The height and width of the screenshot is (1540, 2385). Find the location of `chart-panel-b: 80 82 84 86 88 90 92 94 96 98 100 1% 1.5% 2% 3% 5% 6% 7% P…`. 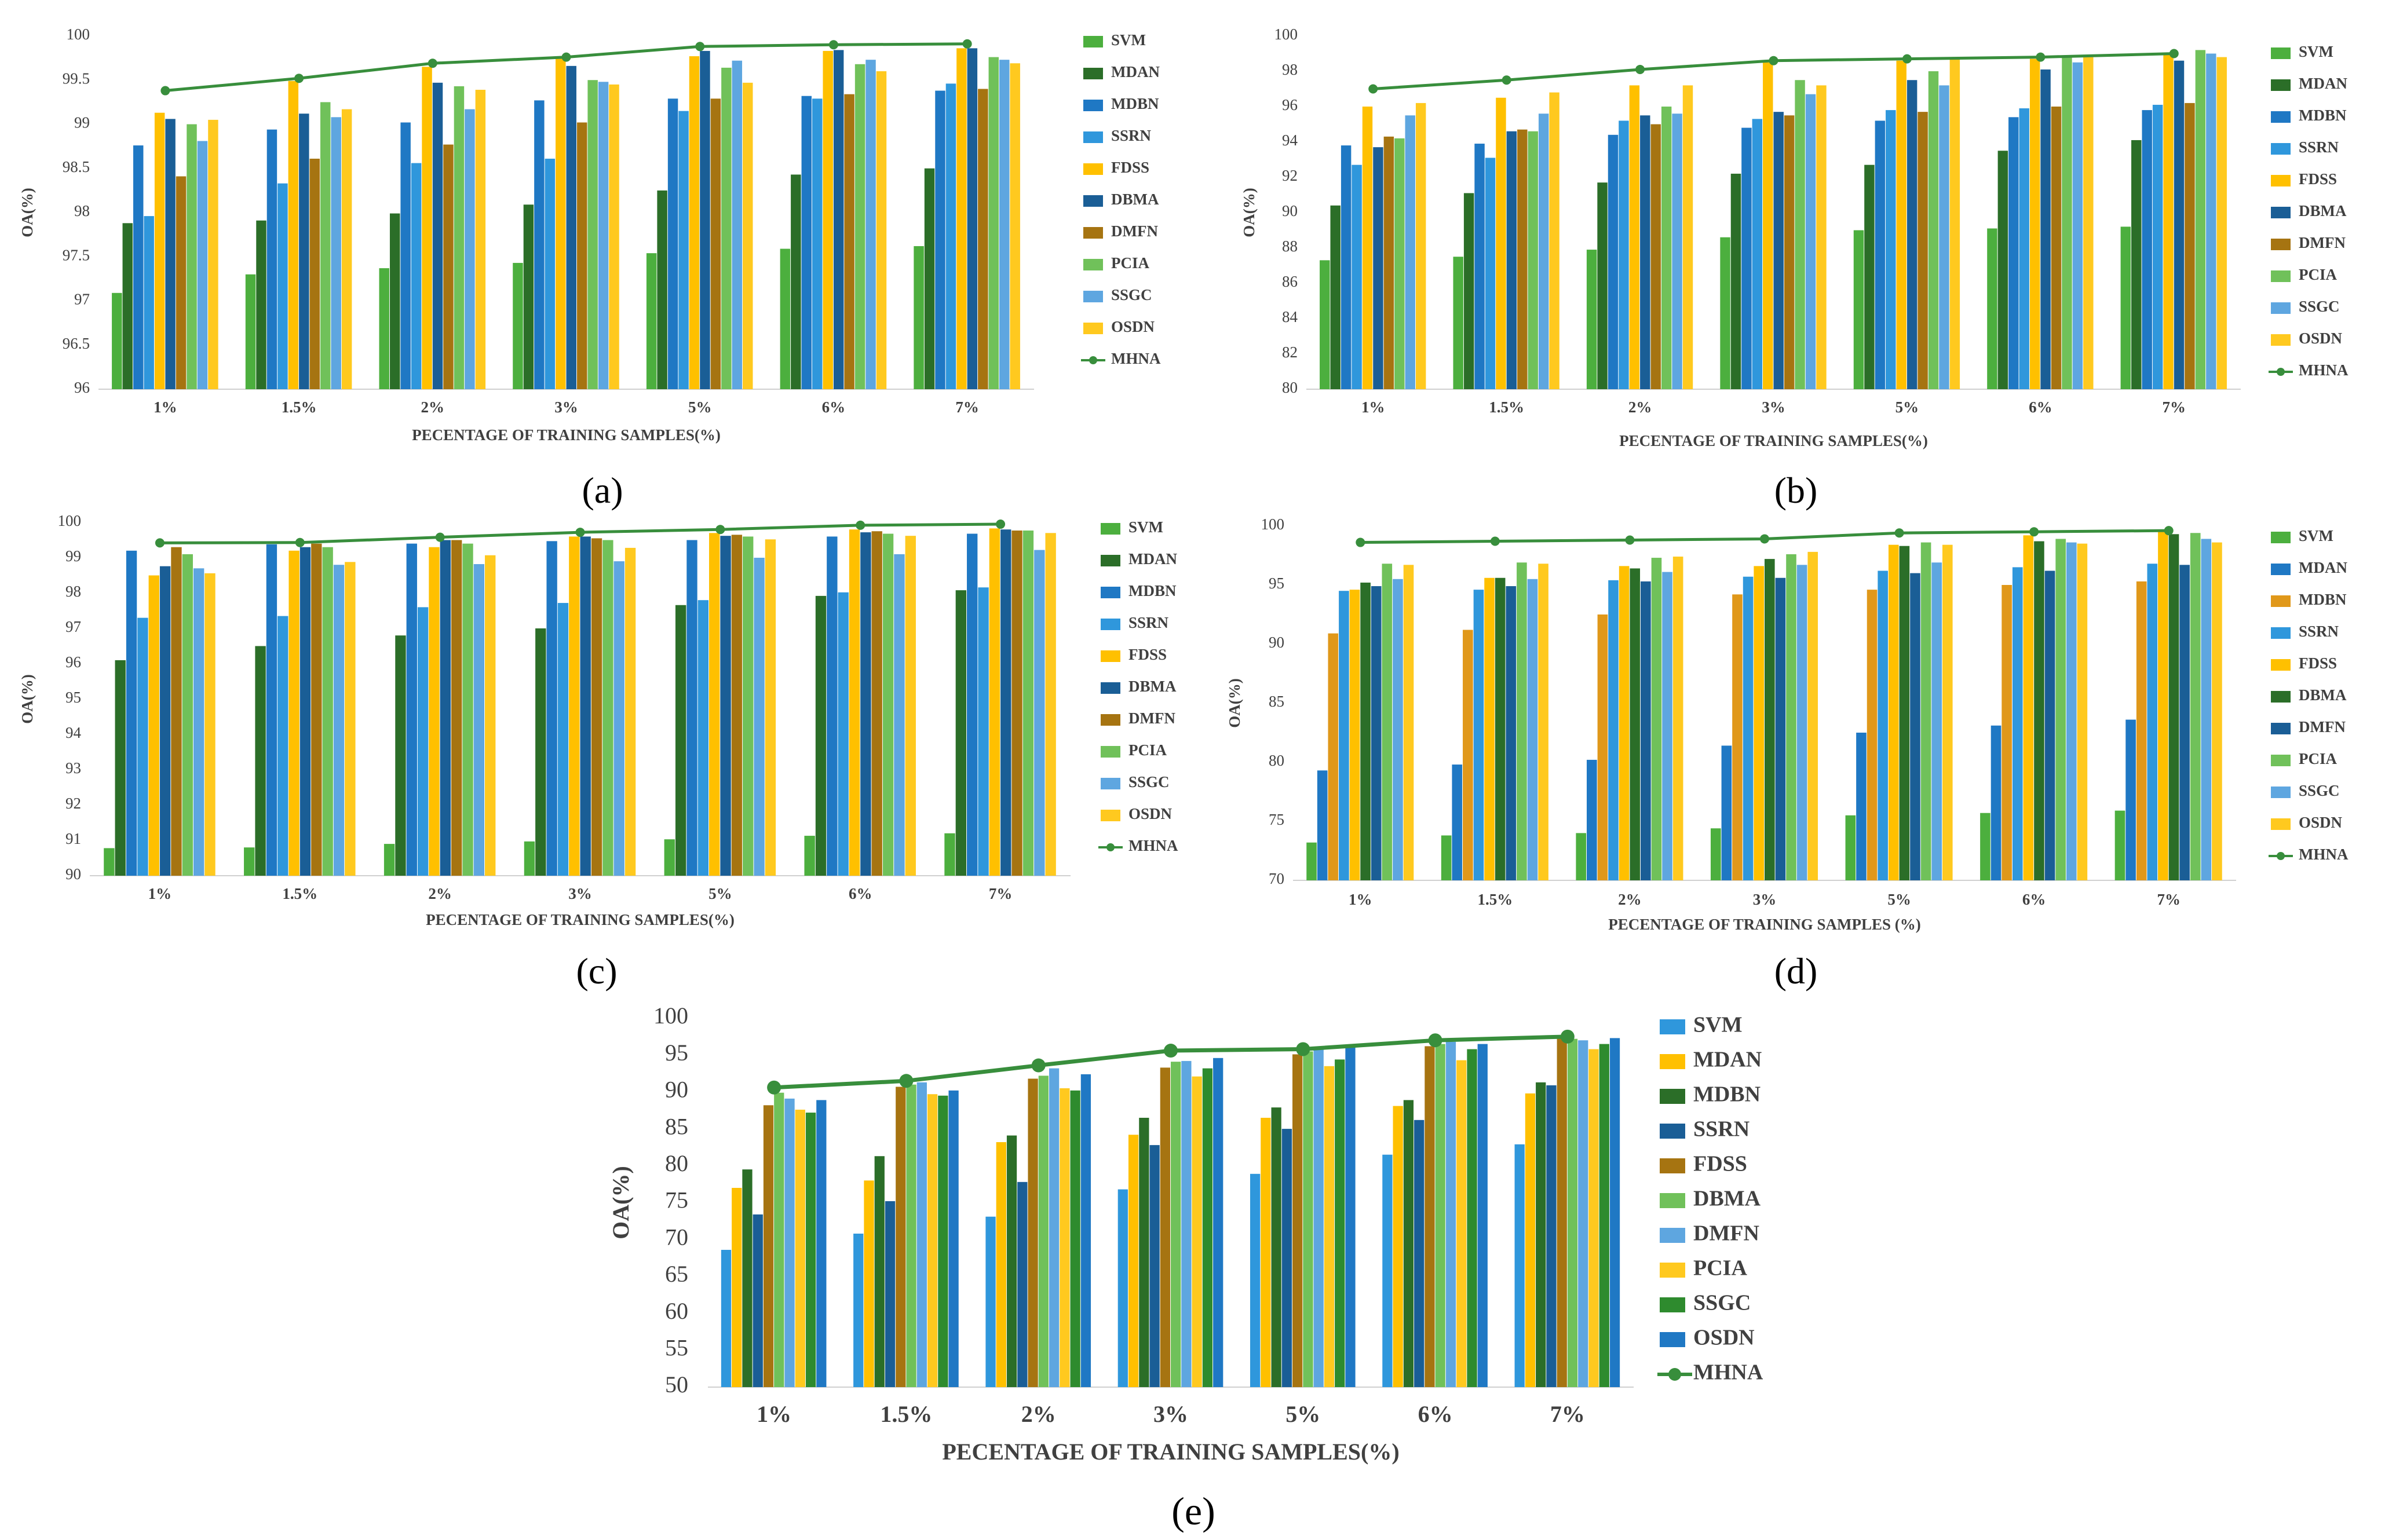

chart-panel-b: 80 82 84 86 88 90 92 94 96 98 100 1% 1.5% 2% 3% 5% 6% 7% P… is located at coordinates (1794, 268).